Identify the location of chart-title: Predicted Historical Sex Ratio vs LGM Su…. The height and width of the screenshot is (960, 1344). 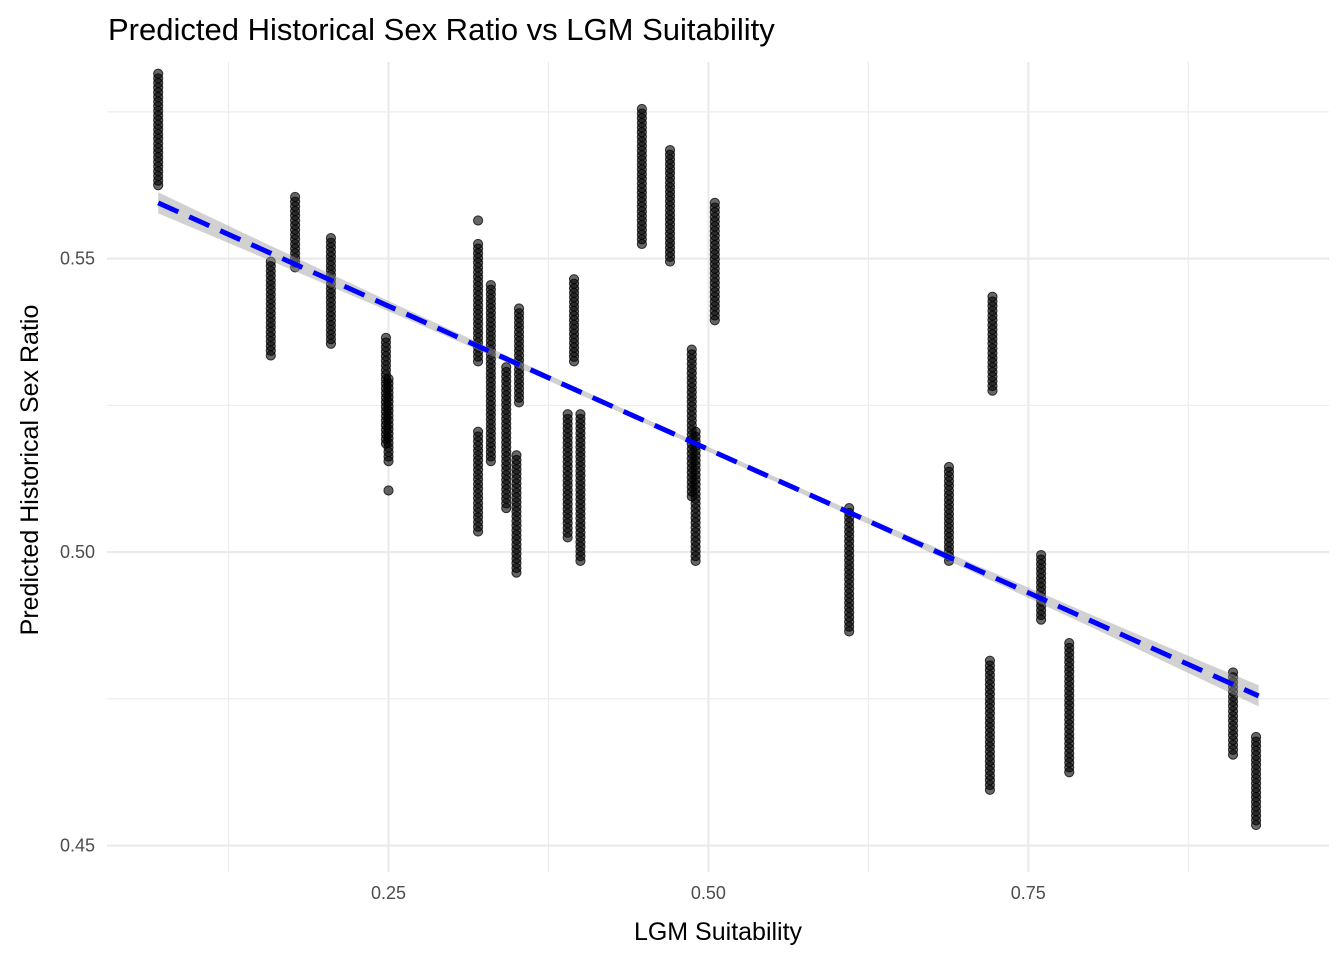
(441, 29).